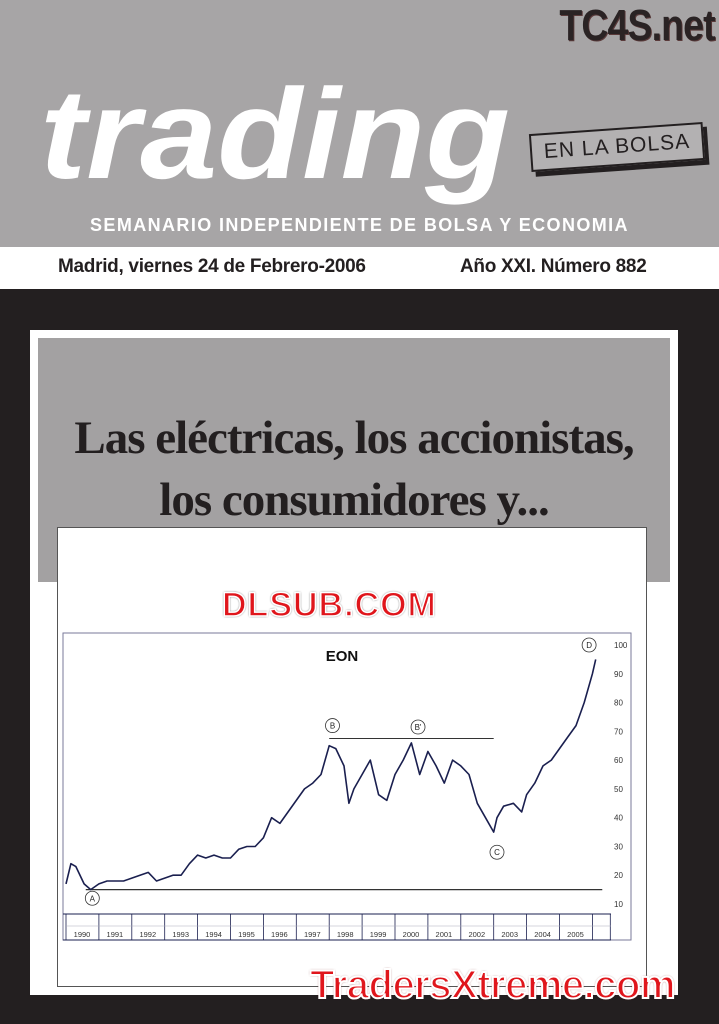 Image resolution: width=719 pixels, height=1024 pixels. What do you see at coordinates (180, 934) in the screenshot?
I see `x-tick-label: 1993` at bounding box center [180, 934].